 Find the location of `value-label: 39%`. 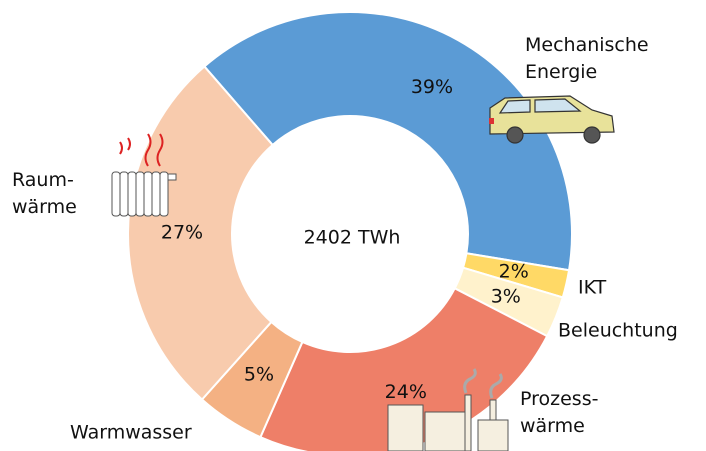

value-label: 39% is located at coordinates (432, 87).